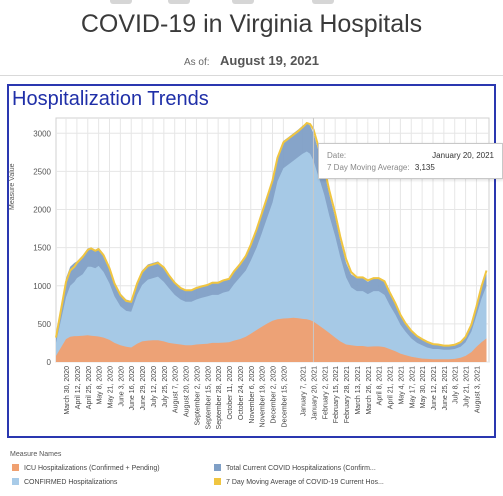 The width and height of the screenshot is (503, 496). I want to click on x-tick-label: August 3, 2021, so click(477, 389).